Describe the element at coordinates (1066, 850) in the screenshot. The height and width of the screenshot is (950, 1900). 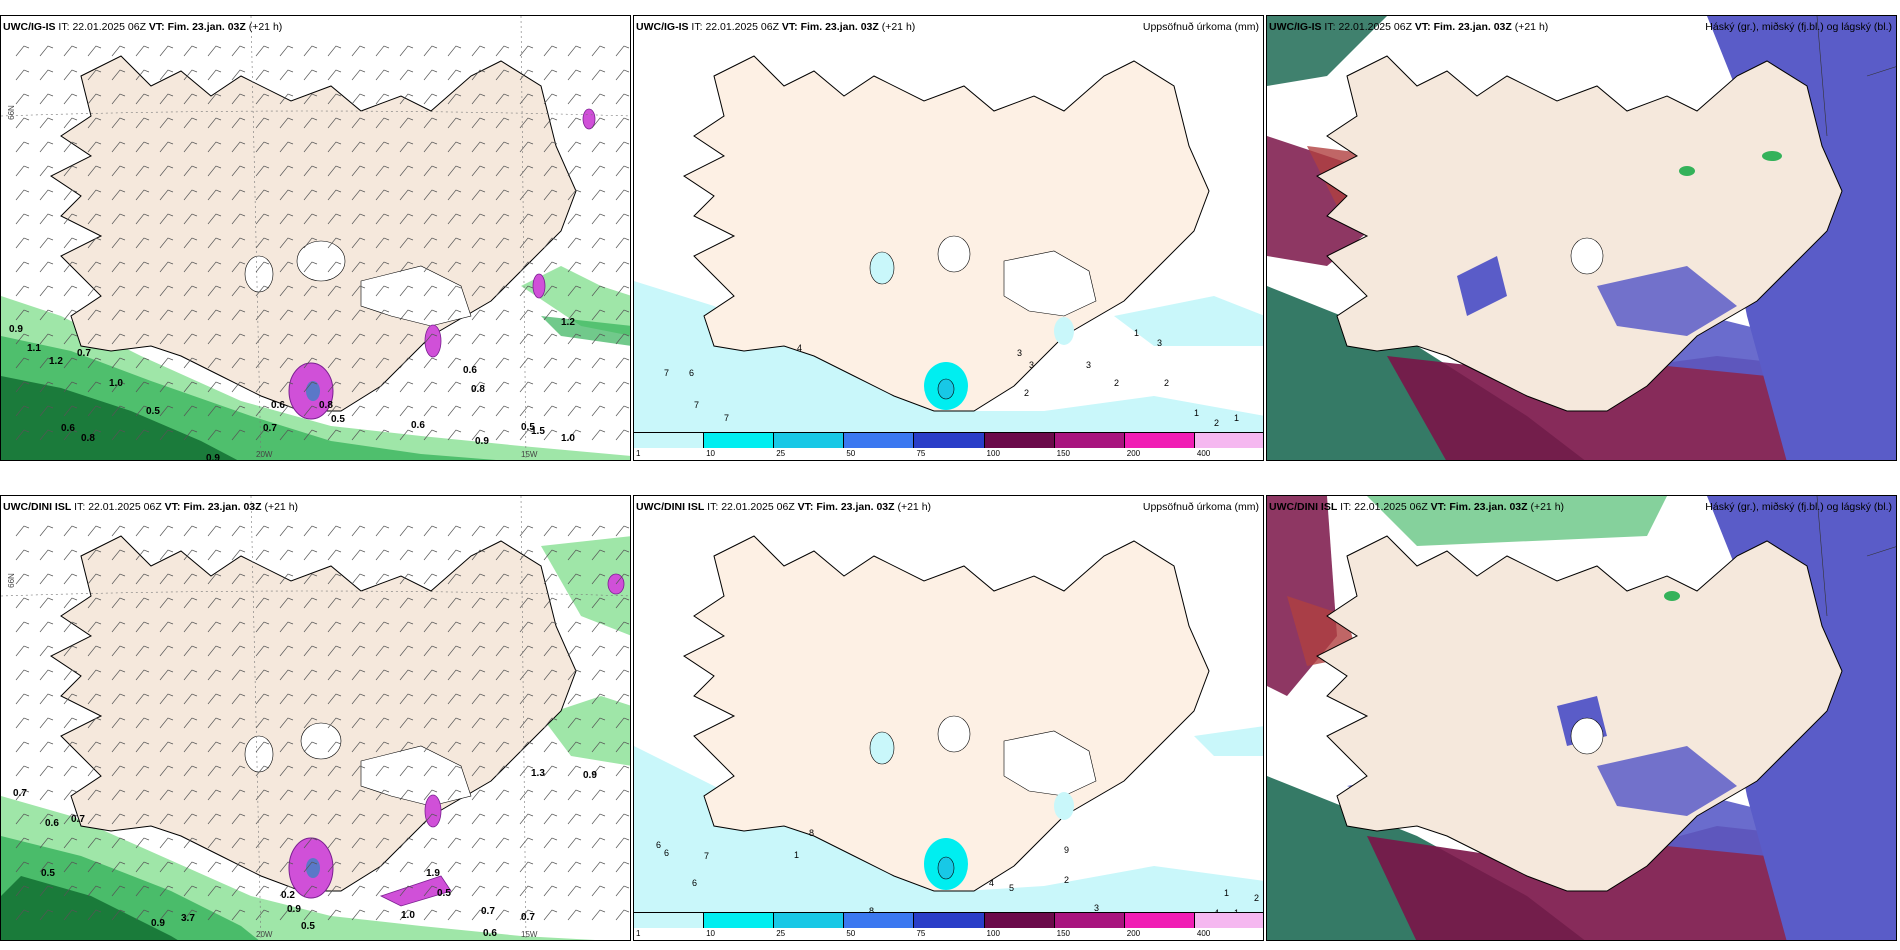
I see `value-label: 9` at that location.